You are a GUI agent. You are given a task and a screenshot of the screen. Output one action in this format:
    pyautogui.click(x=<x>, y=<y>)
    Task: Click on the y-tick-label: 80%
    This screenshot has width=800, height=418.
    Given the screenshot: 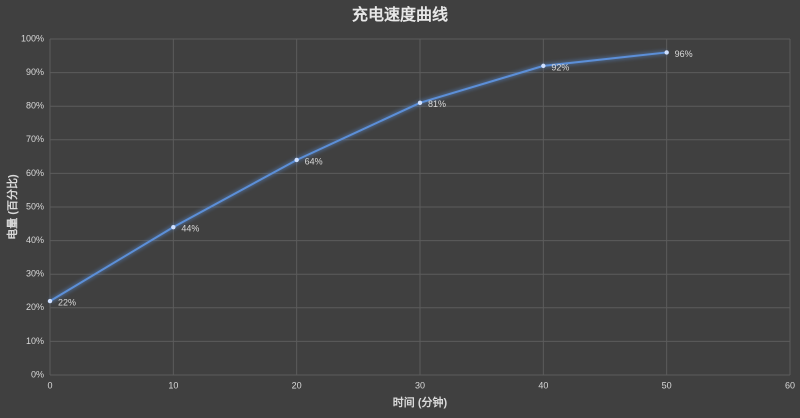 What is the action you would take?
    pyautogui.click(x=35, y=106)
    